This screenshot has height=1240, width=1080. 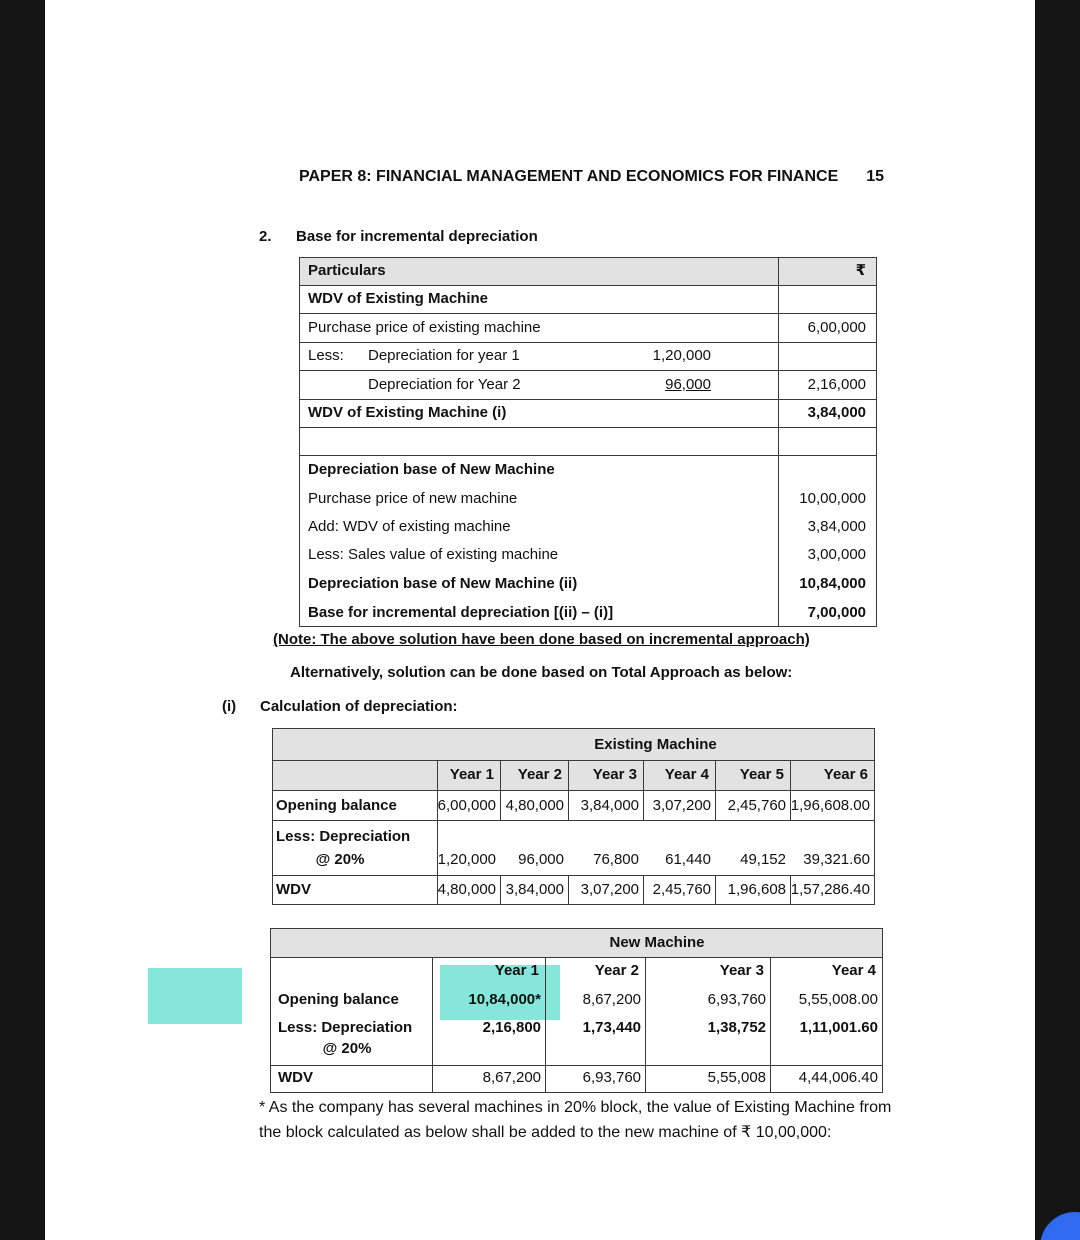 What do you see at coordinates (431, 469) in the screenshot?
I see `row-label: Depreciation base of New Machine` at bounding box center [431, 469].